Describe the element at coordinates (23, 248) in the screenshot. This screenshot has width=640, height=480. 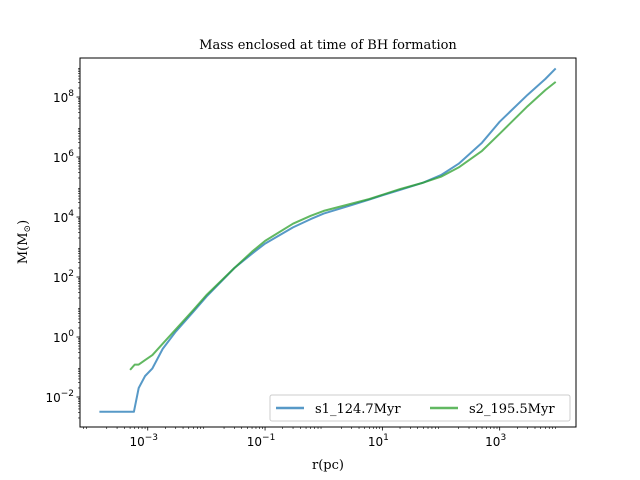
I see `y-axis-label-main: M(M` at that location.